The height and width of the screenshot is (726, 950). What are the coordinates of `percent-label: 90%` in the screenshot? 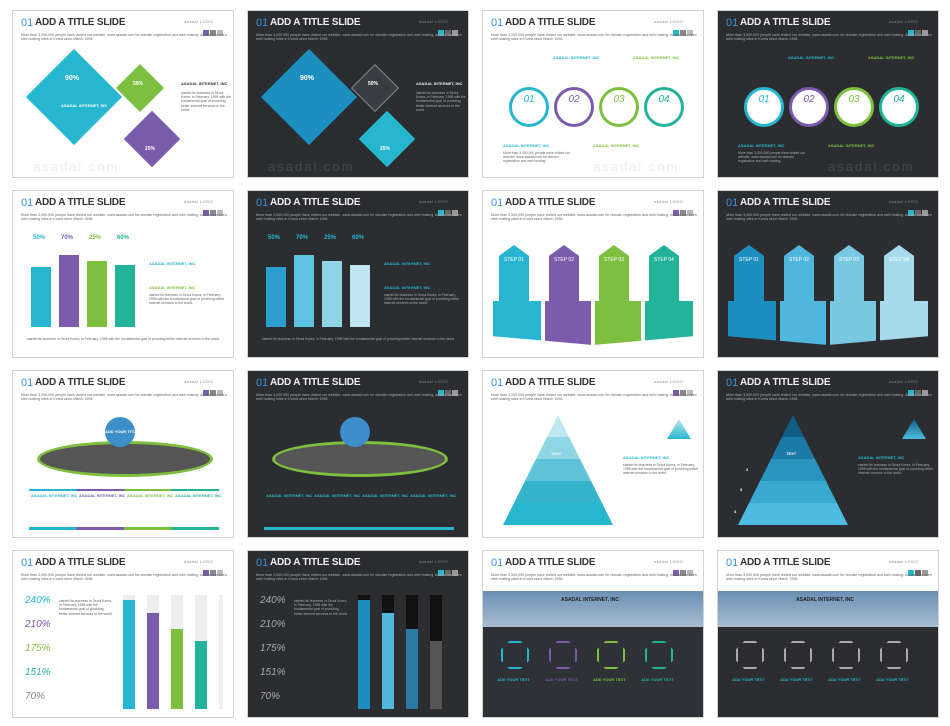 It's located at (307, 78).